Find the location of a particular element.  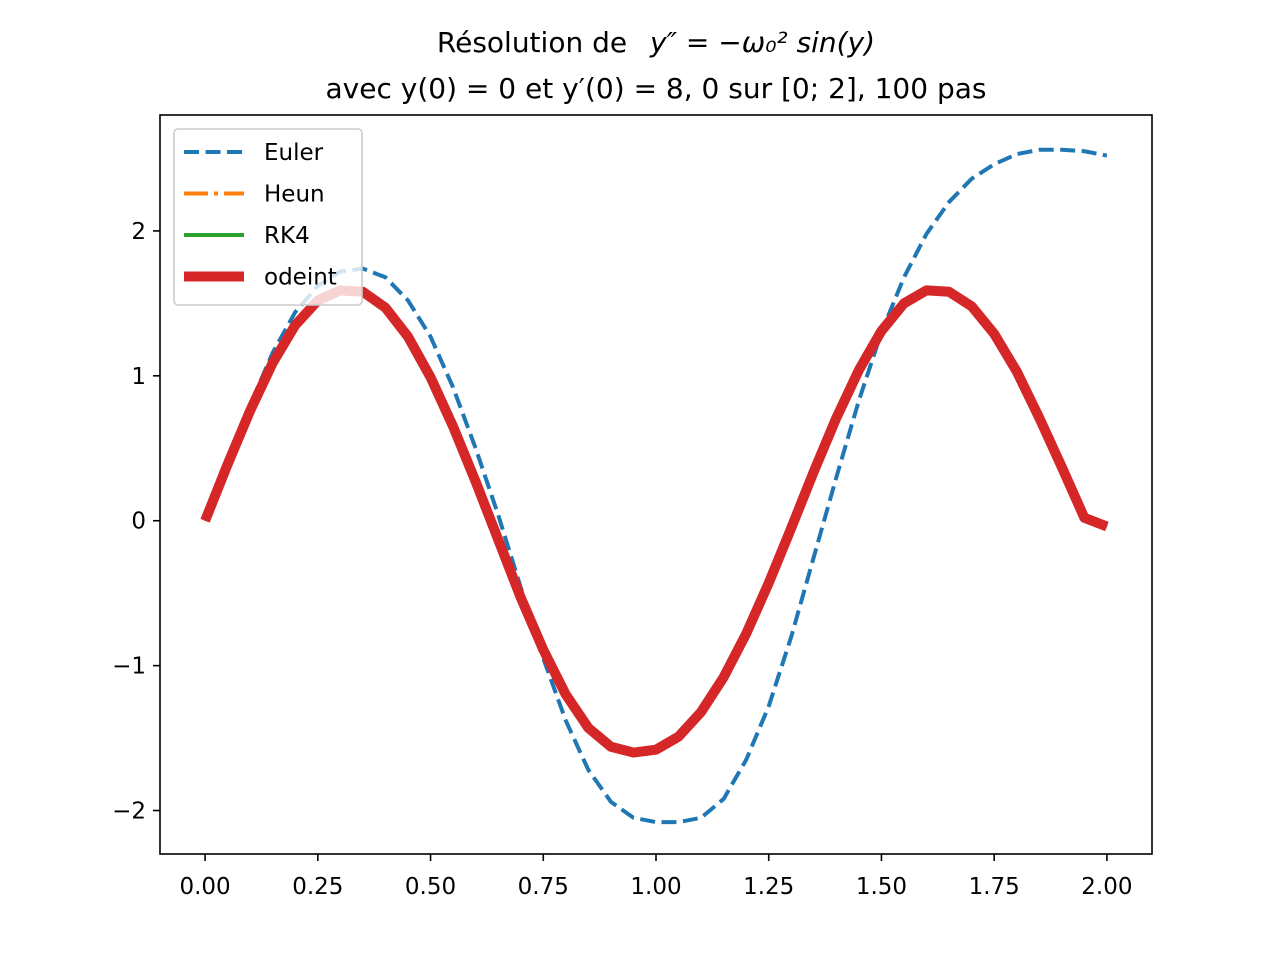

y-tick-label: 1 is located at coordinates (138, 377).